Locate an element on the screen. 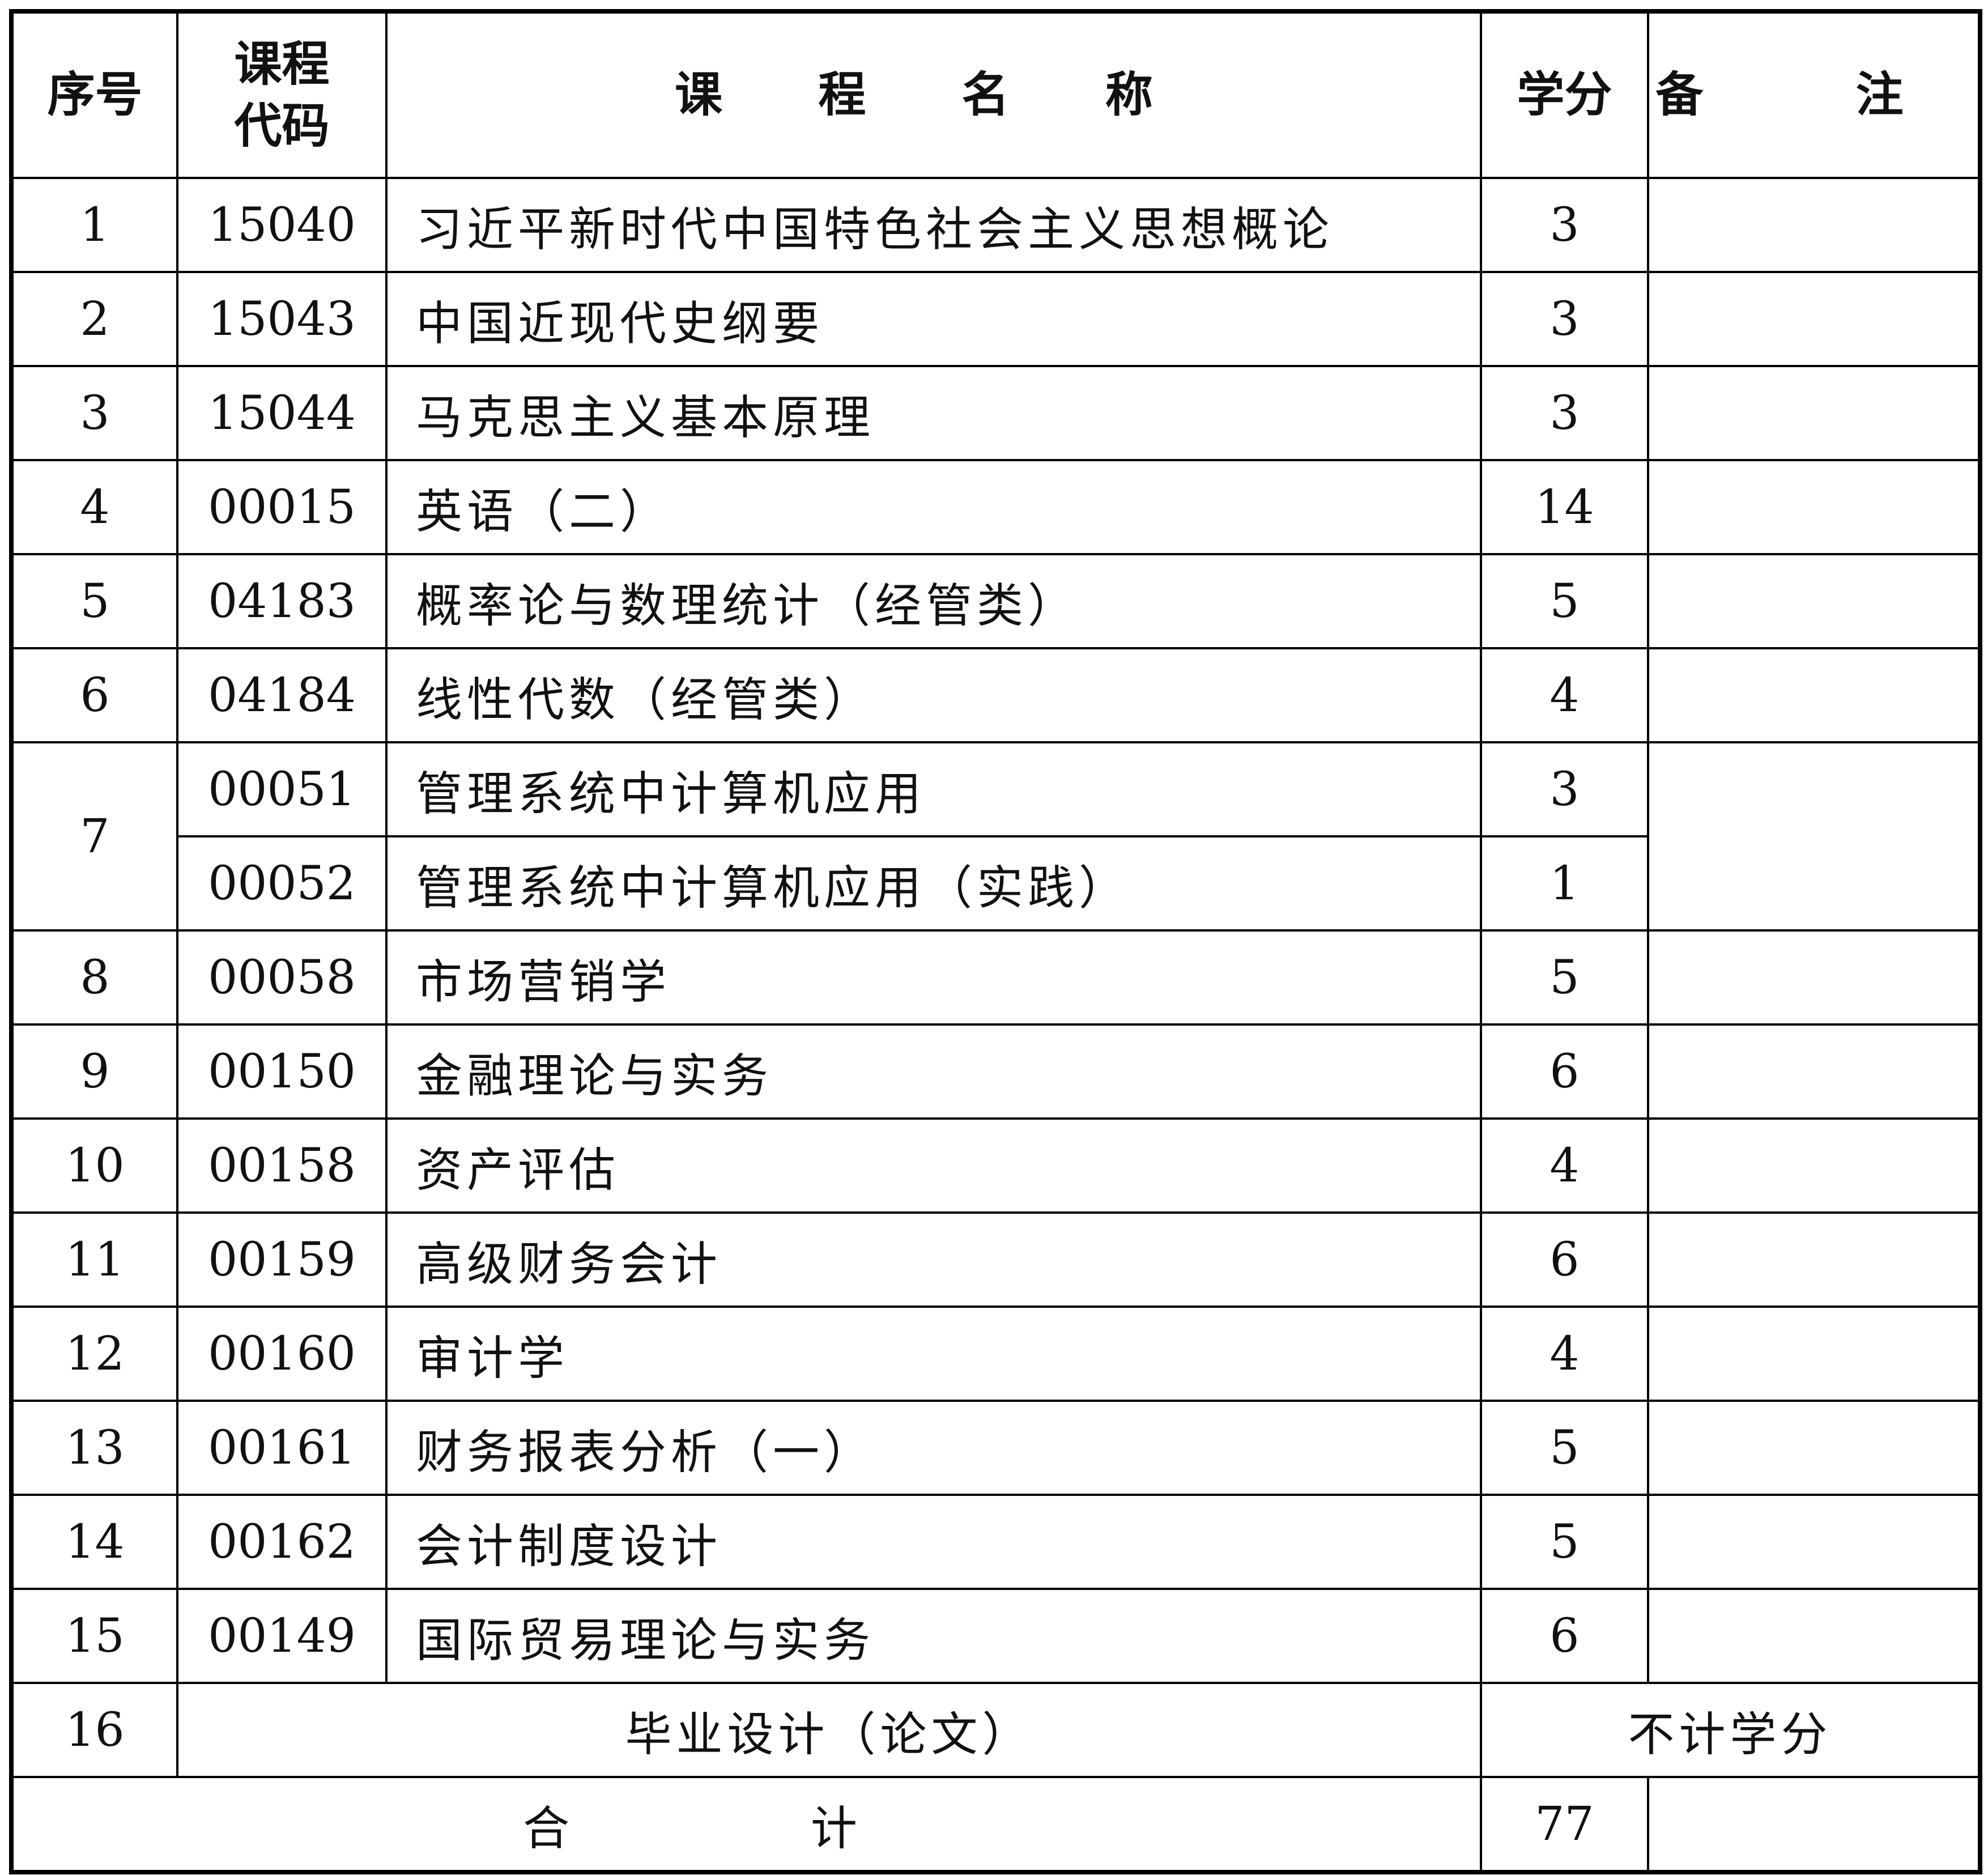  seq-cell: 1 is located at coordinates (94, 225).